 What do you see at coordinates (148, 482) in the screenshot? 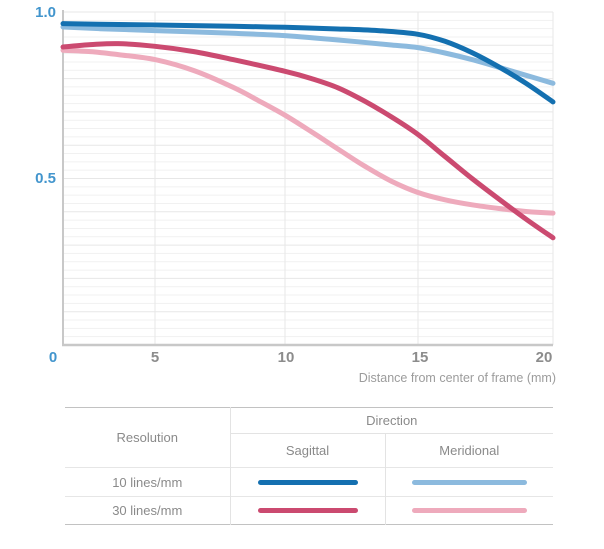
I see `legend-label-10-lines: 10 lines/mm` at bounding box center [148, 482].